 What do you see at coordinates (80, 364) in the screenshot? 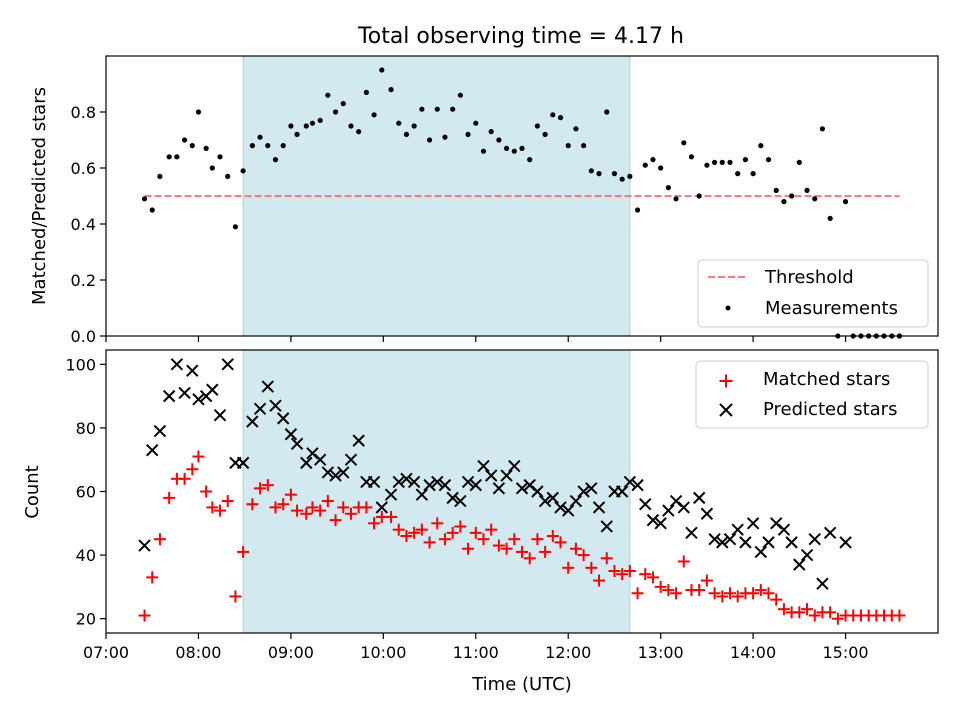
I see `y-tick-label: 100` at bounding box center [80, 364].